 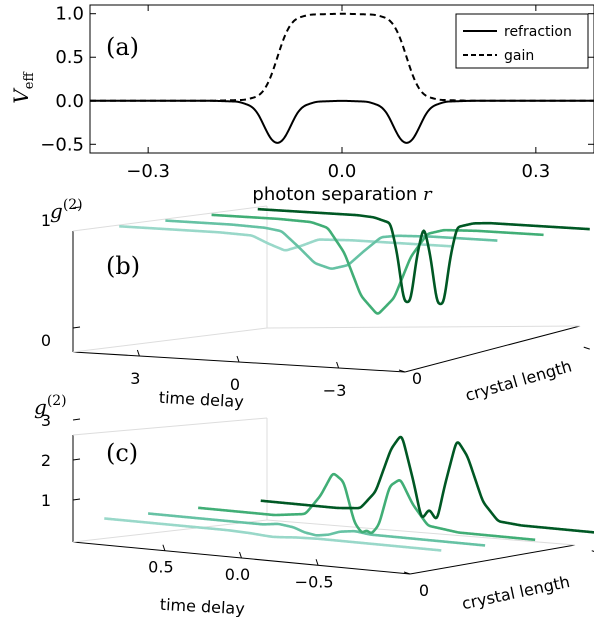 I want to click on panel-b-ytick-label: 0, so click(x=417, y=378).